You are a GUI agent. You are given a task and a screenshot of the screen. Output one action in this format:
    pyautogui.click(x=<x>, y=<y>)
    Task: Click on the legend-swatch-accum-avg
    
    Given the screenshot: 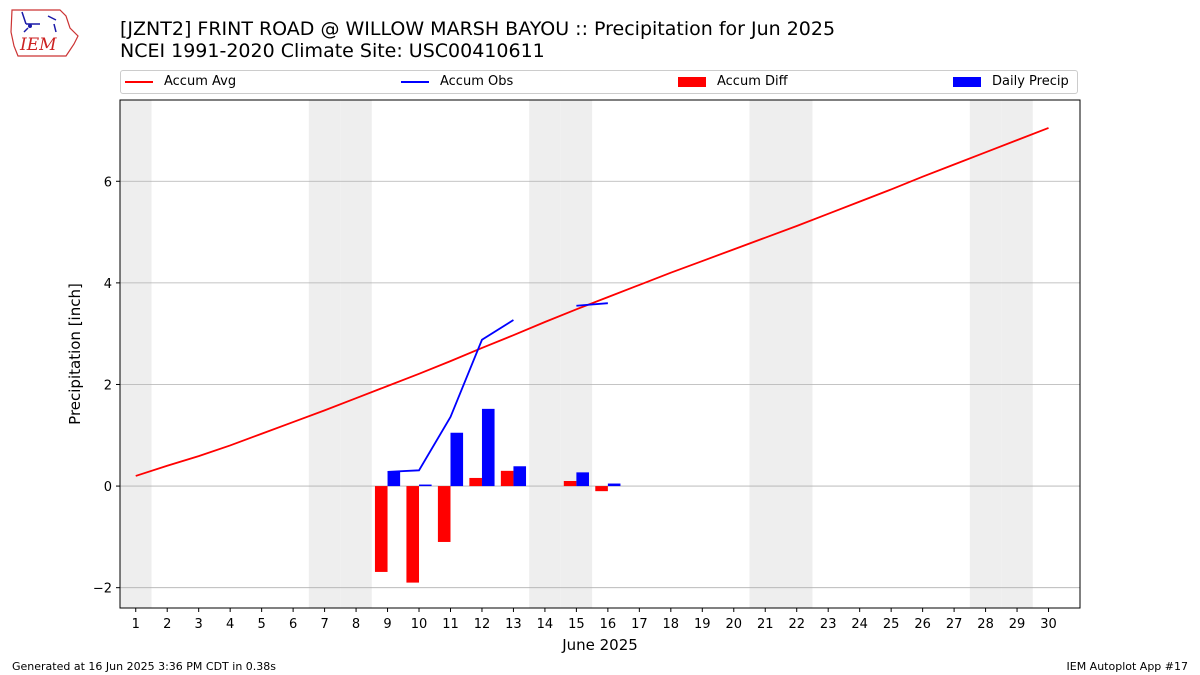 What is the action you would take?
    pyautogui.click(x=139, y=82)
    